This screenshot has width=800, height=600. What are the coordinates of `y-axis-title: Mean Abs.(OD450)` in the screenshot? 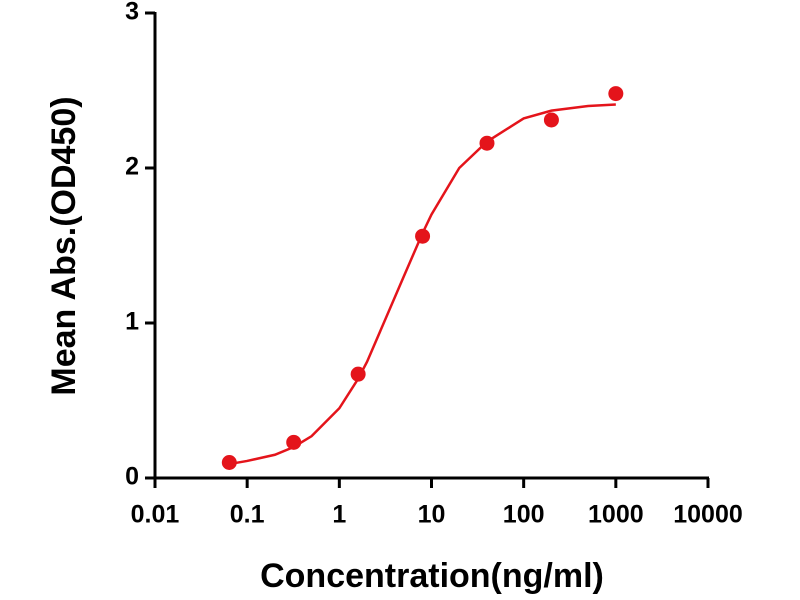 It's located at (64, 245).